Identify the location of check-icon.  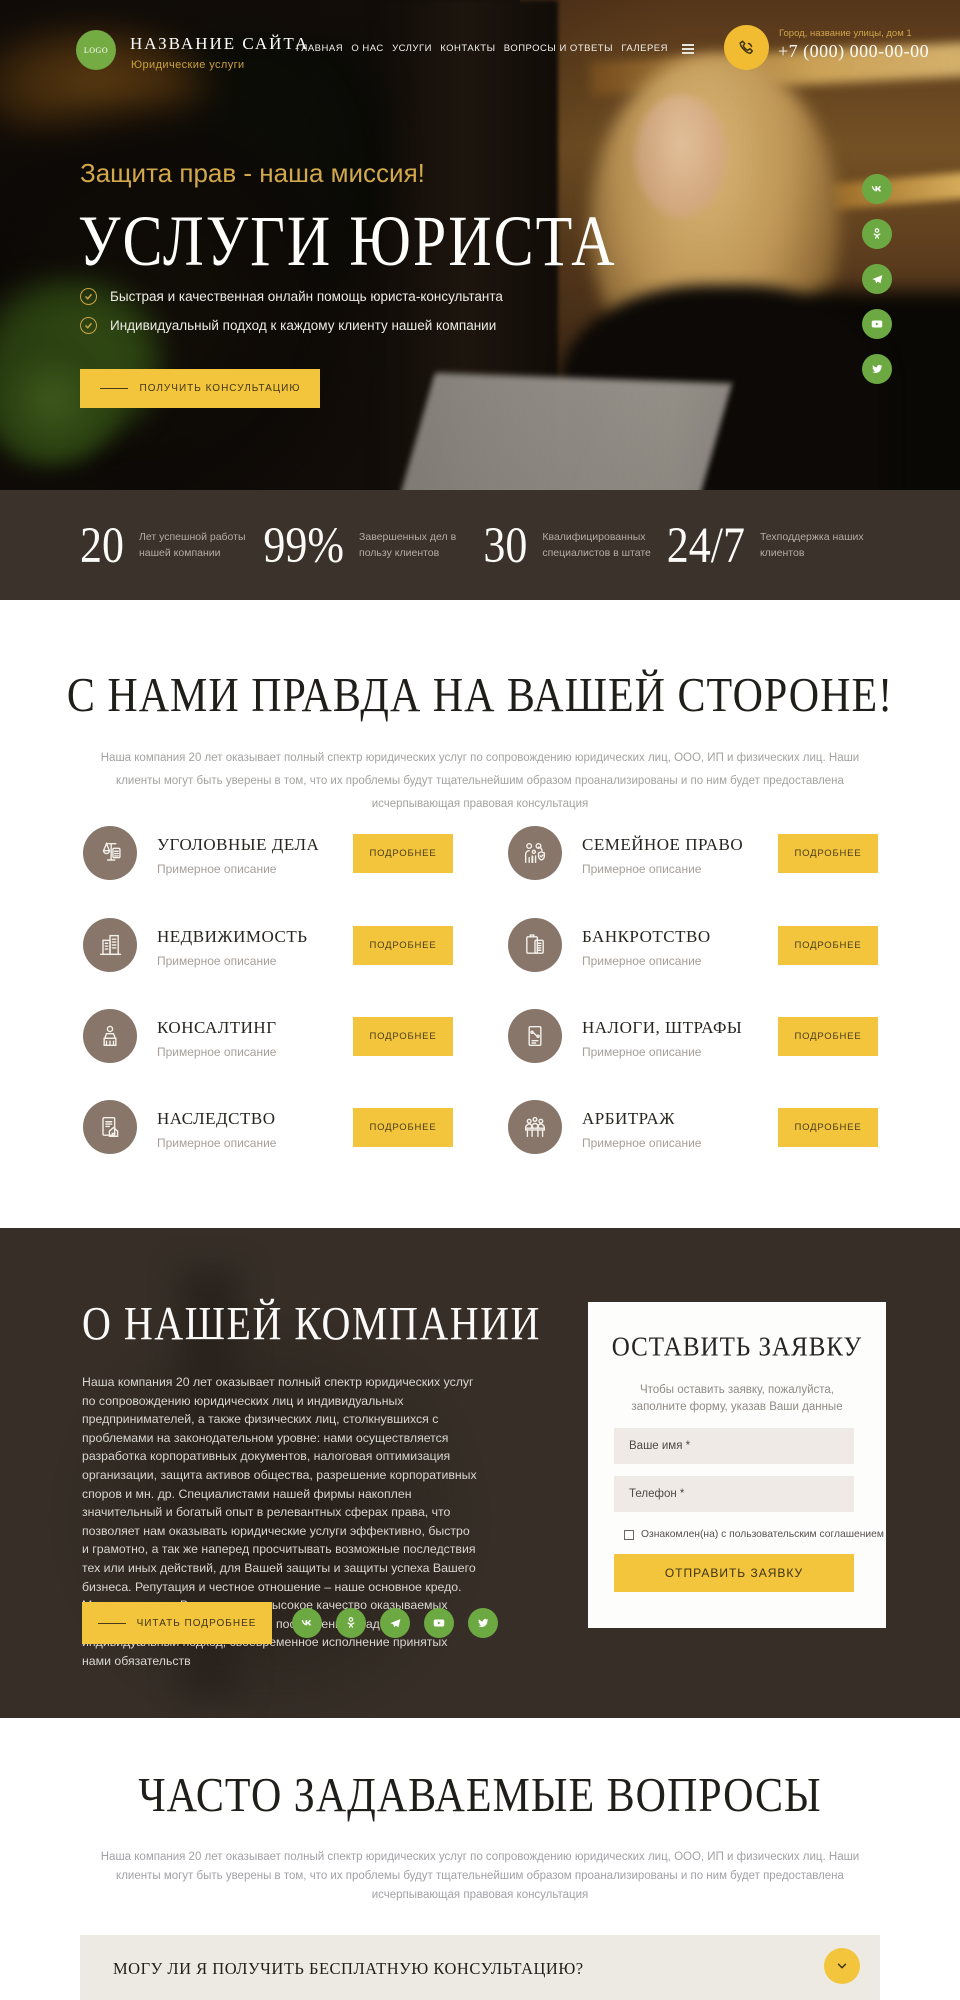
(88, 325).